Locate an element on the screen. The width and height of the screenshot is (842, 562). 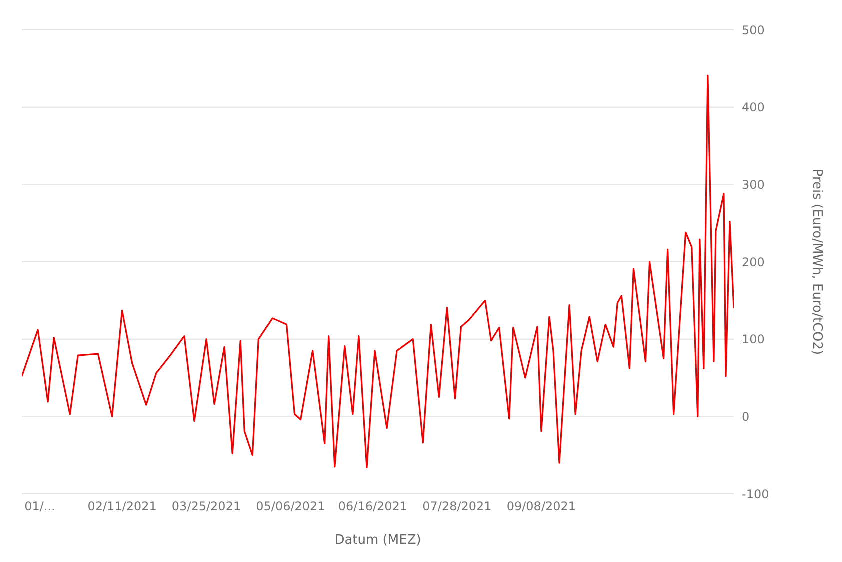
x-tick-label: 05/06/2021 is located at coordinates (291, 507).